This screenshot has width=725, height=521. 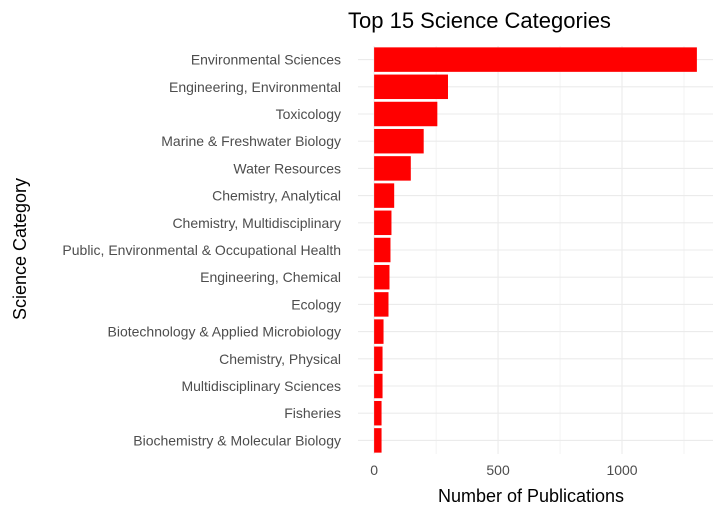 What do you see at coordinates (374, 470) in the screenshot?
I see `x-tick-label: 0` at bounding box center [374, 470].